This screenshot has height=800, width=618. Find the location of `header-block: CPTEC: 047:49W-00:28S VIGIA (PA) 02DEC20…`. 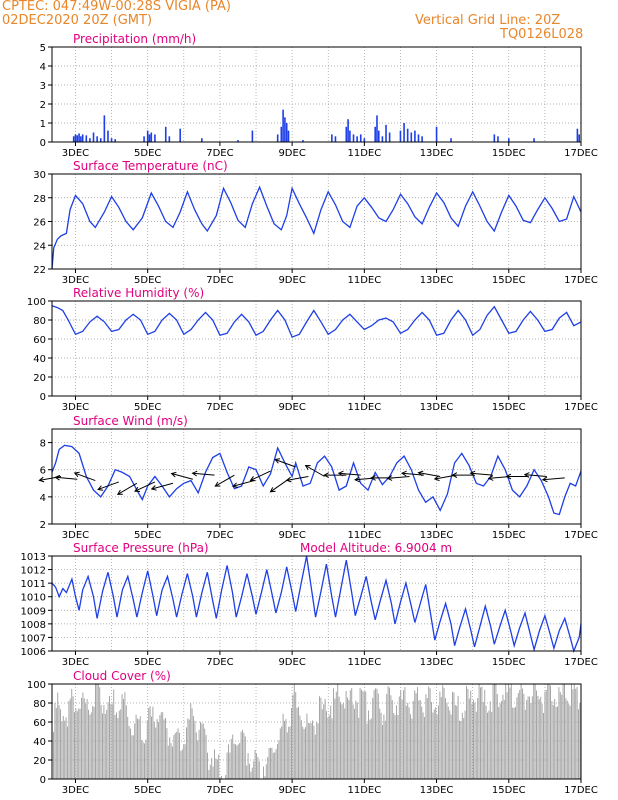

header-block: CPTEC: 047:49W-00:28S VIGIA (PA) 02DEC20… is located at coordinates (309, 21).